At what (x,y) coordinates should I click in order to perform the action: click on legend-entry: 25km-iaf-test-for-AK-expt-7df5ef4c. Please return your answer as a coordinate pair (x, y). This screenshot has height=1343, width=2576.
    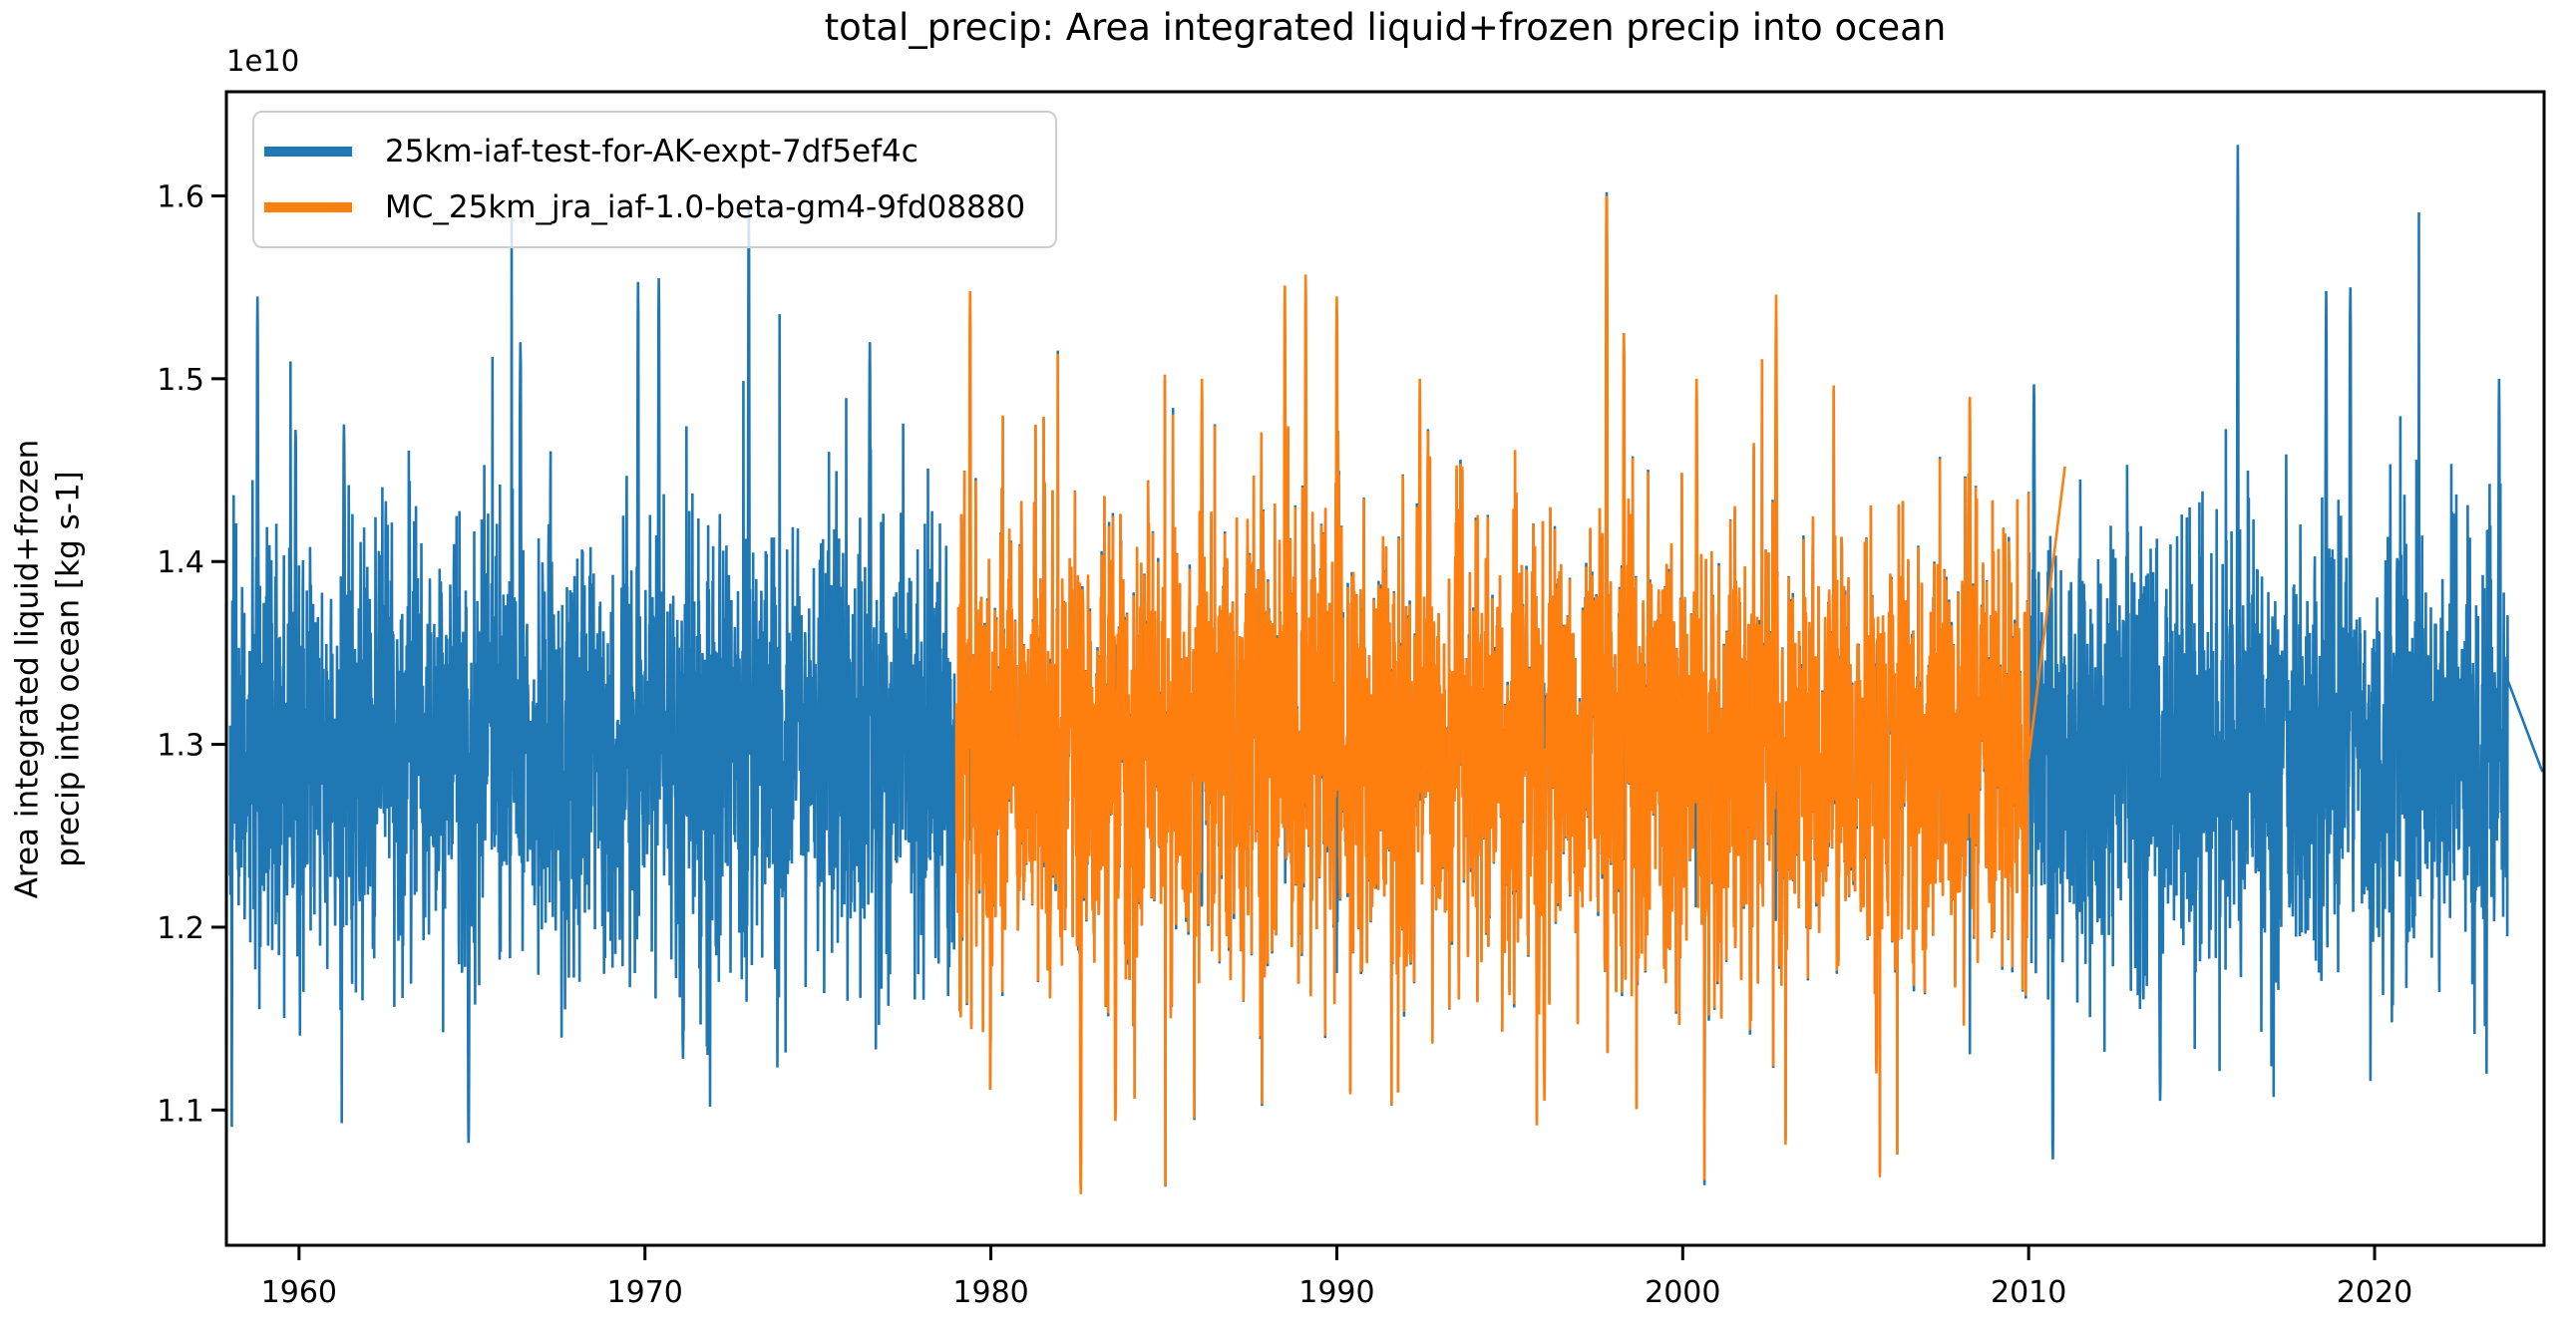
    Looking at the image, I should click on (645, 151).